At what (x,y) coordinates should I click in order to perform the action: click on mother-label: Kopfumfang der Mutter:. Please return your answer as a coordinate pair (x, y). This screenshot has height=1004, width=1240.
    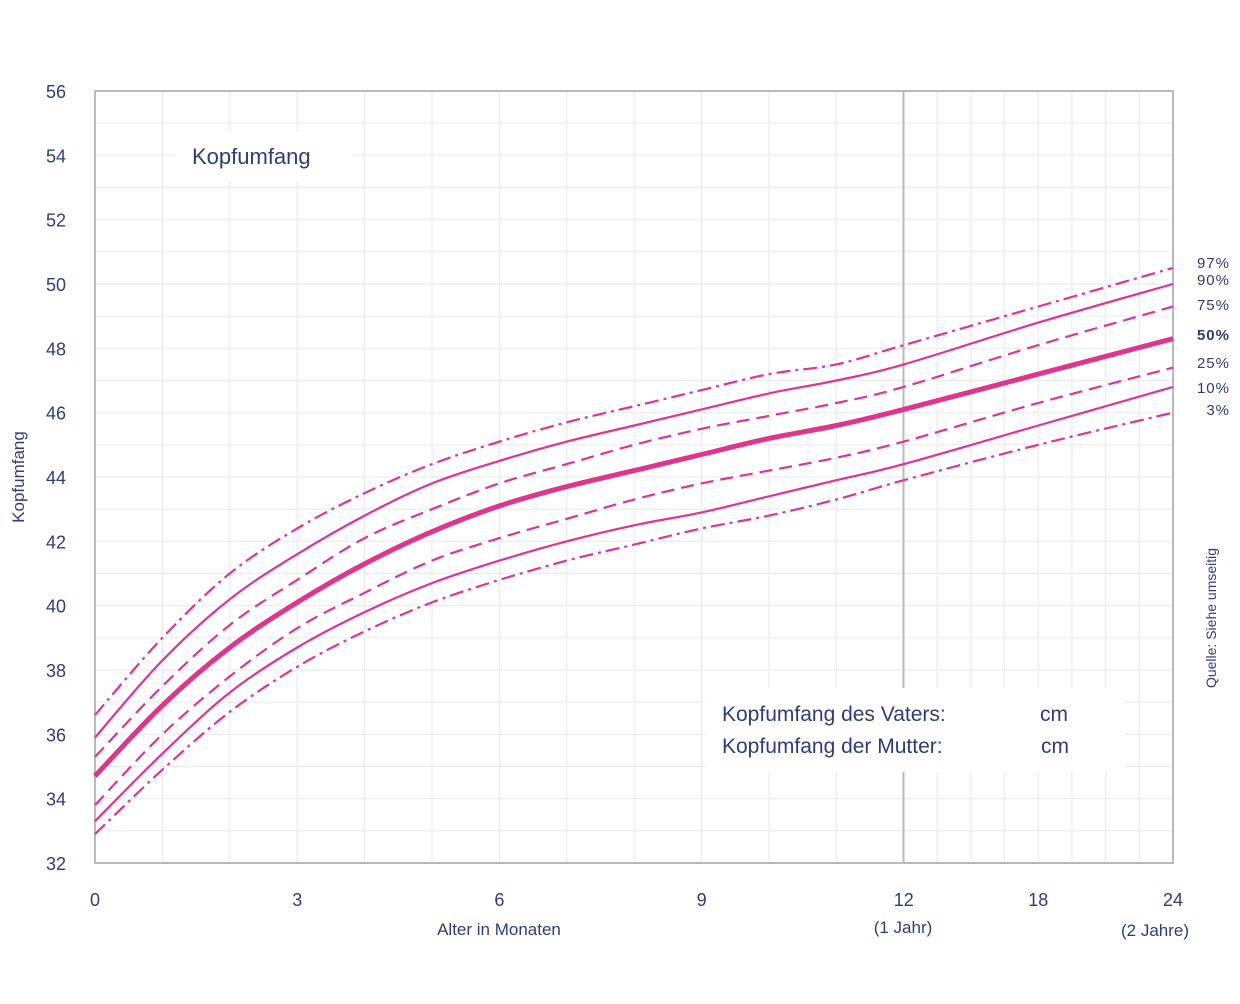
    Looking at the image, I should click on (832, 746).